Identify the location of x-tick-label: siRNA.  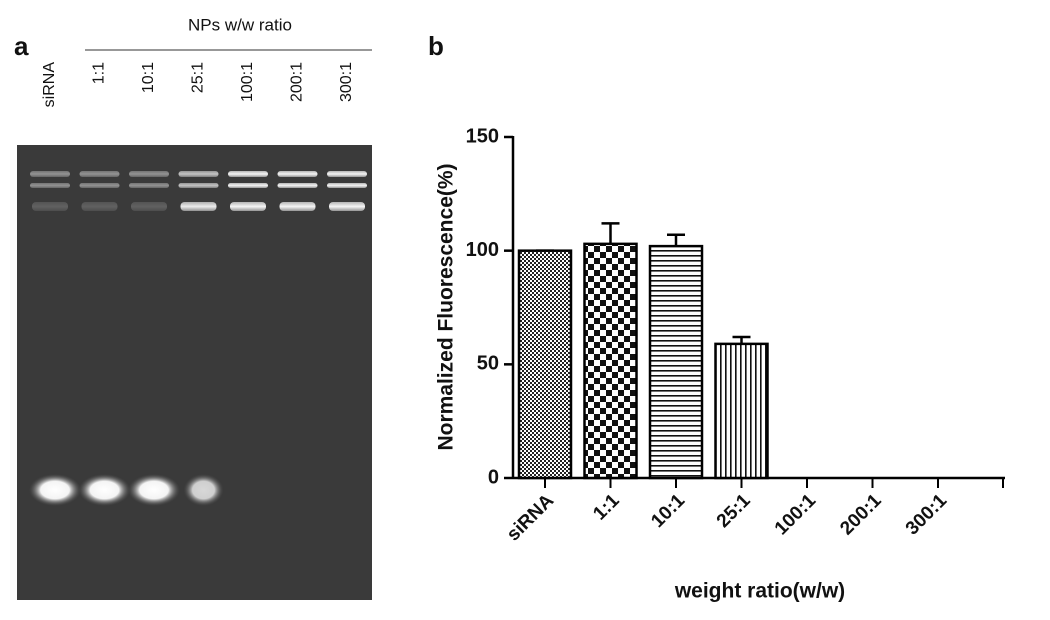
(530, 517).